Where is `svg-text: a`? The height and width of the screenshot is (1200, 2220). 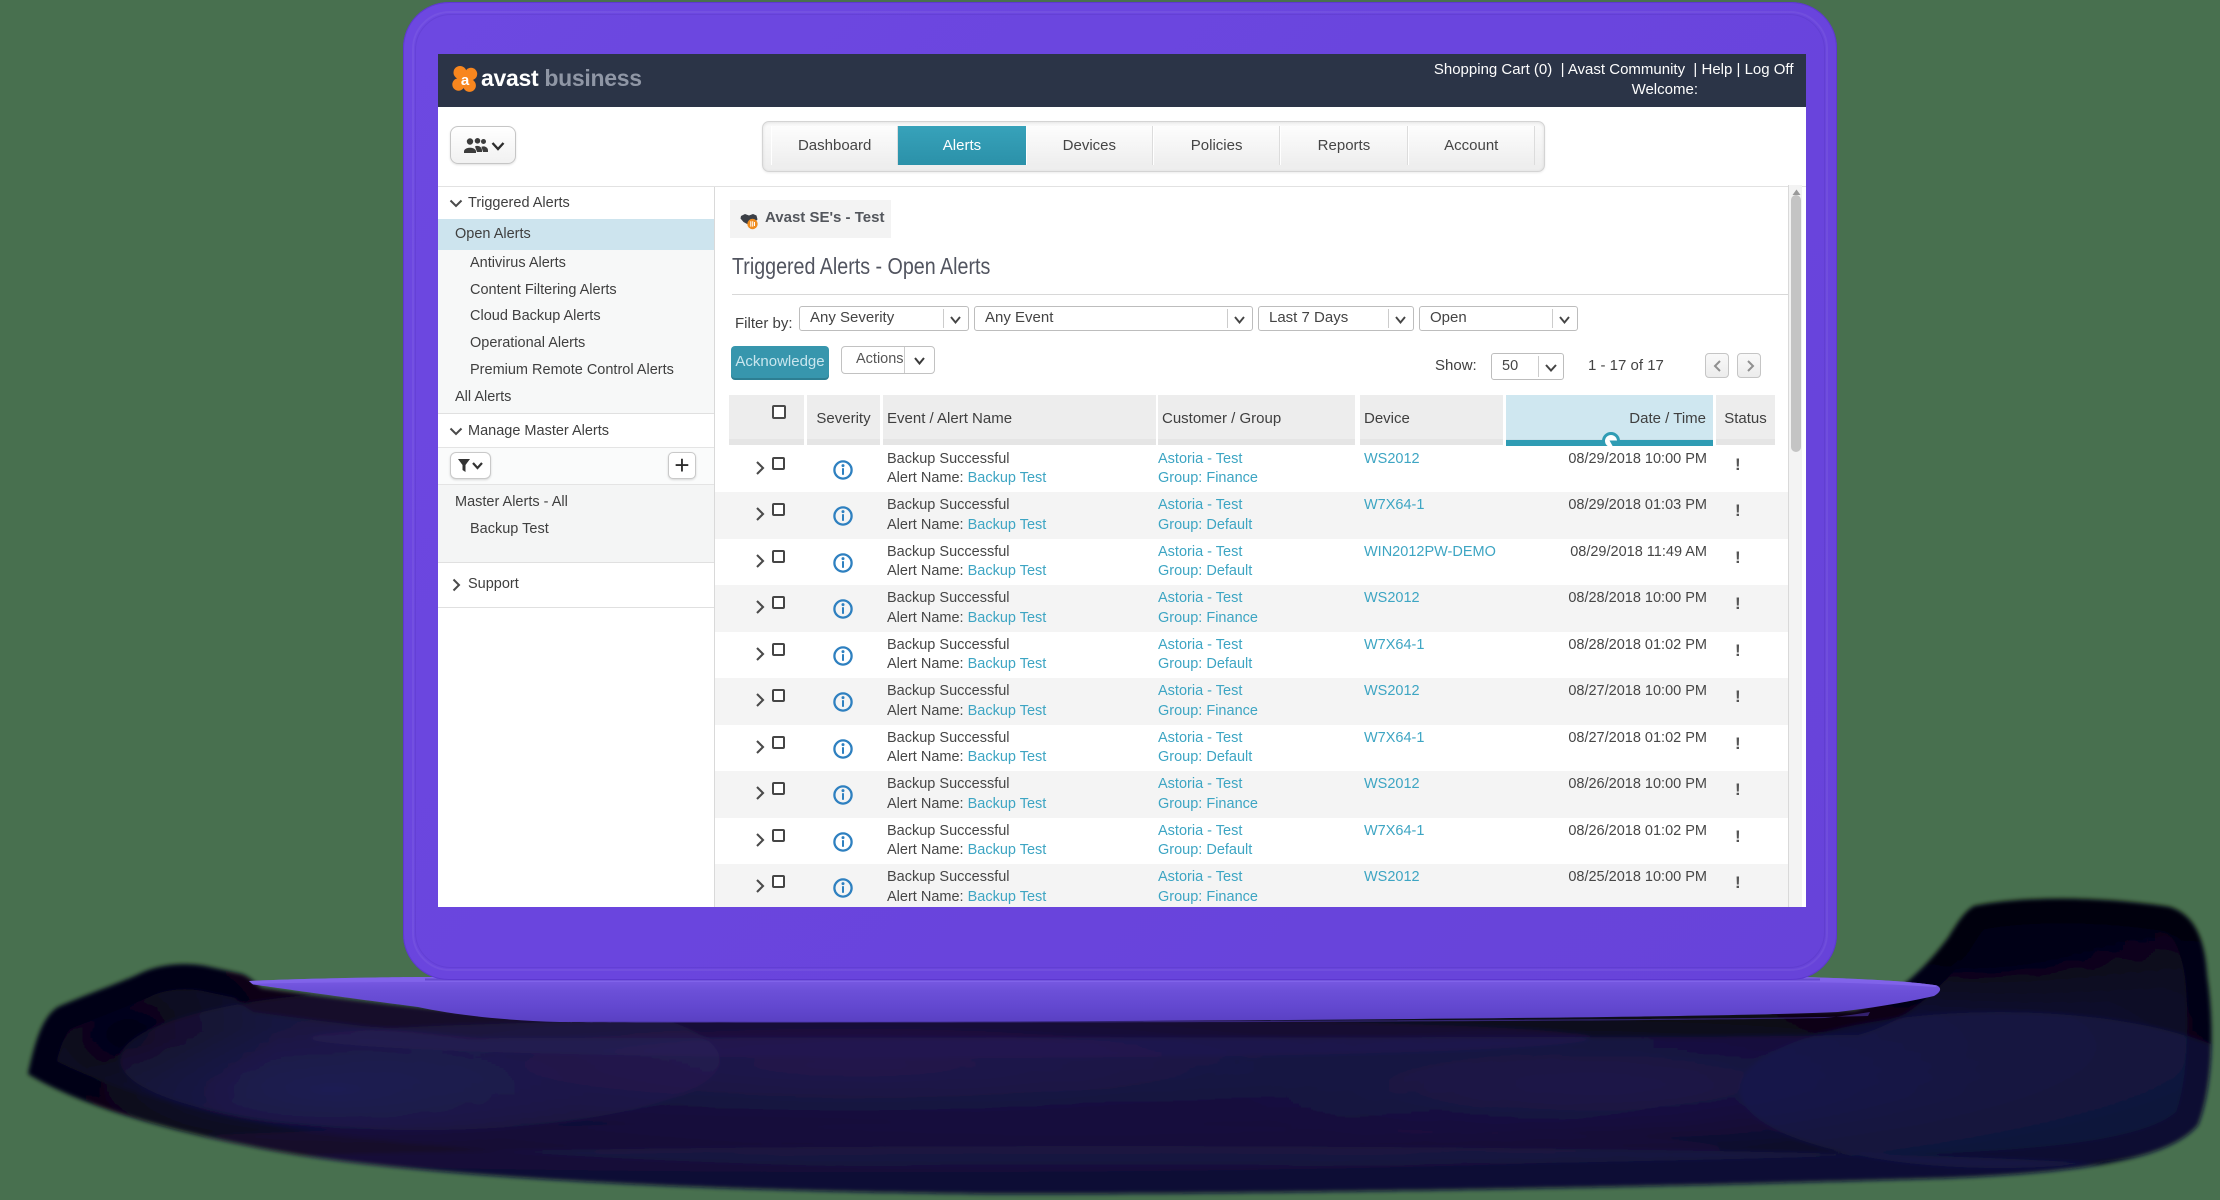
svg-text: a is located at coordinates (465, 80).